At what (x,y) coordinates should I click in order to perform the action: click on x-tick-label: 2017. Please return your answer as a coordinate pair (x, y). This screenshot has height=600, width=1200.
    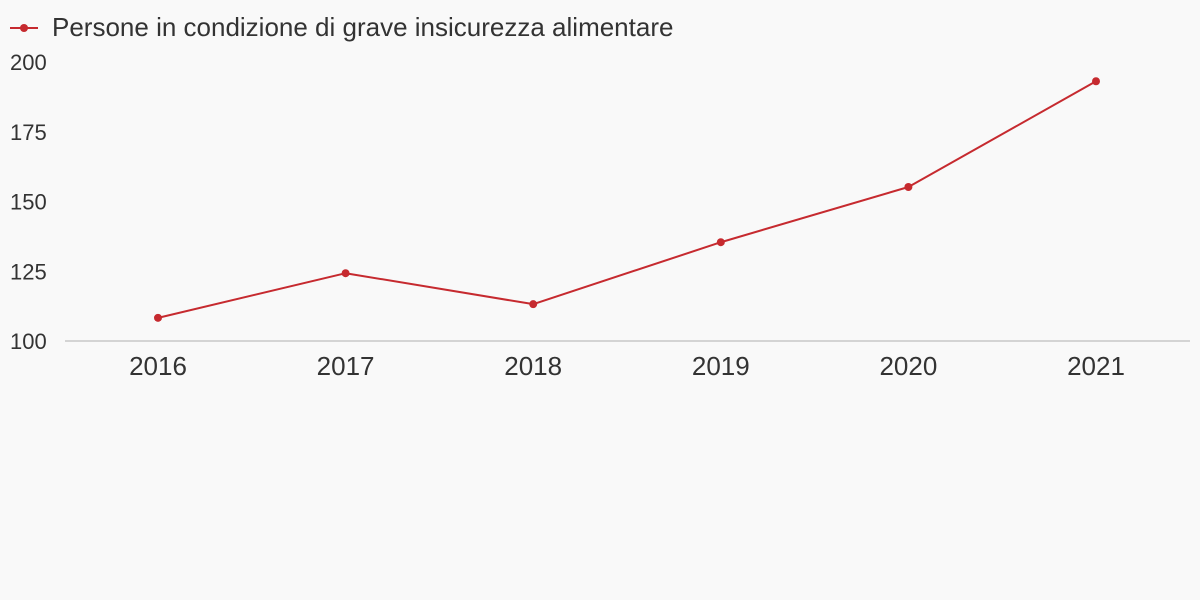
    Looking at the image, I should click on (346, 366).